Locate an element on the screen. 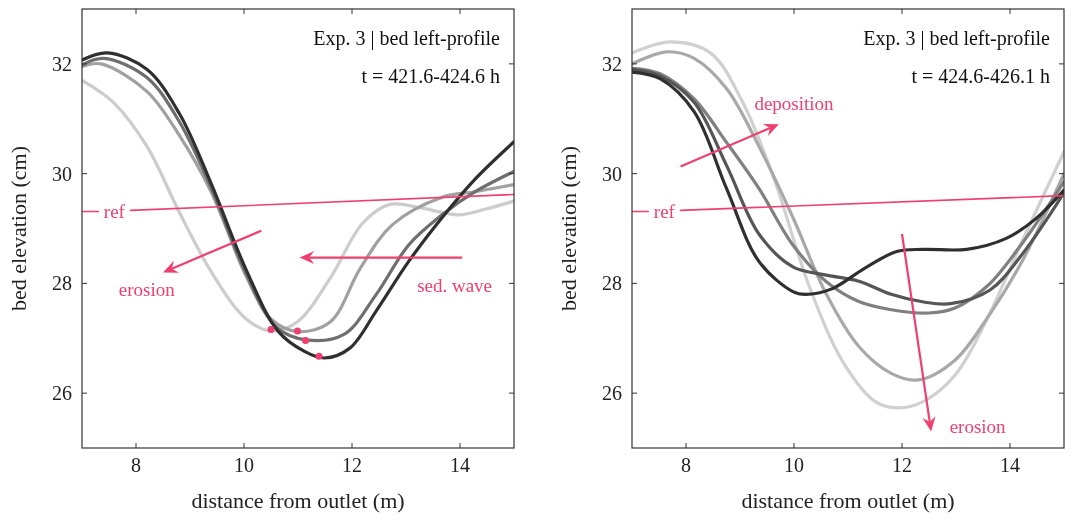 This screenshot has height=520, width=1071. annotation: deposition is located at coordinates (794, 104).